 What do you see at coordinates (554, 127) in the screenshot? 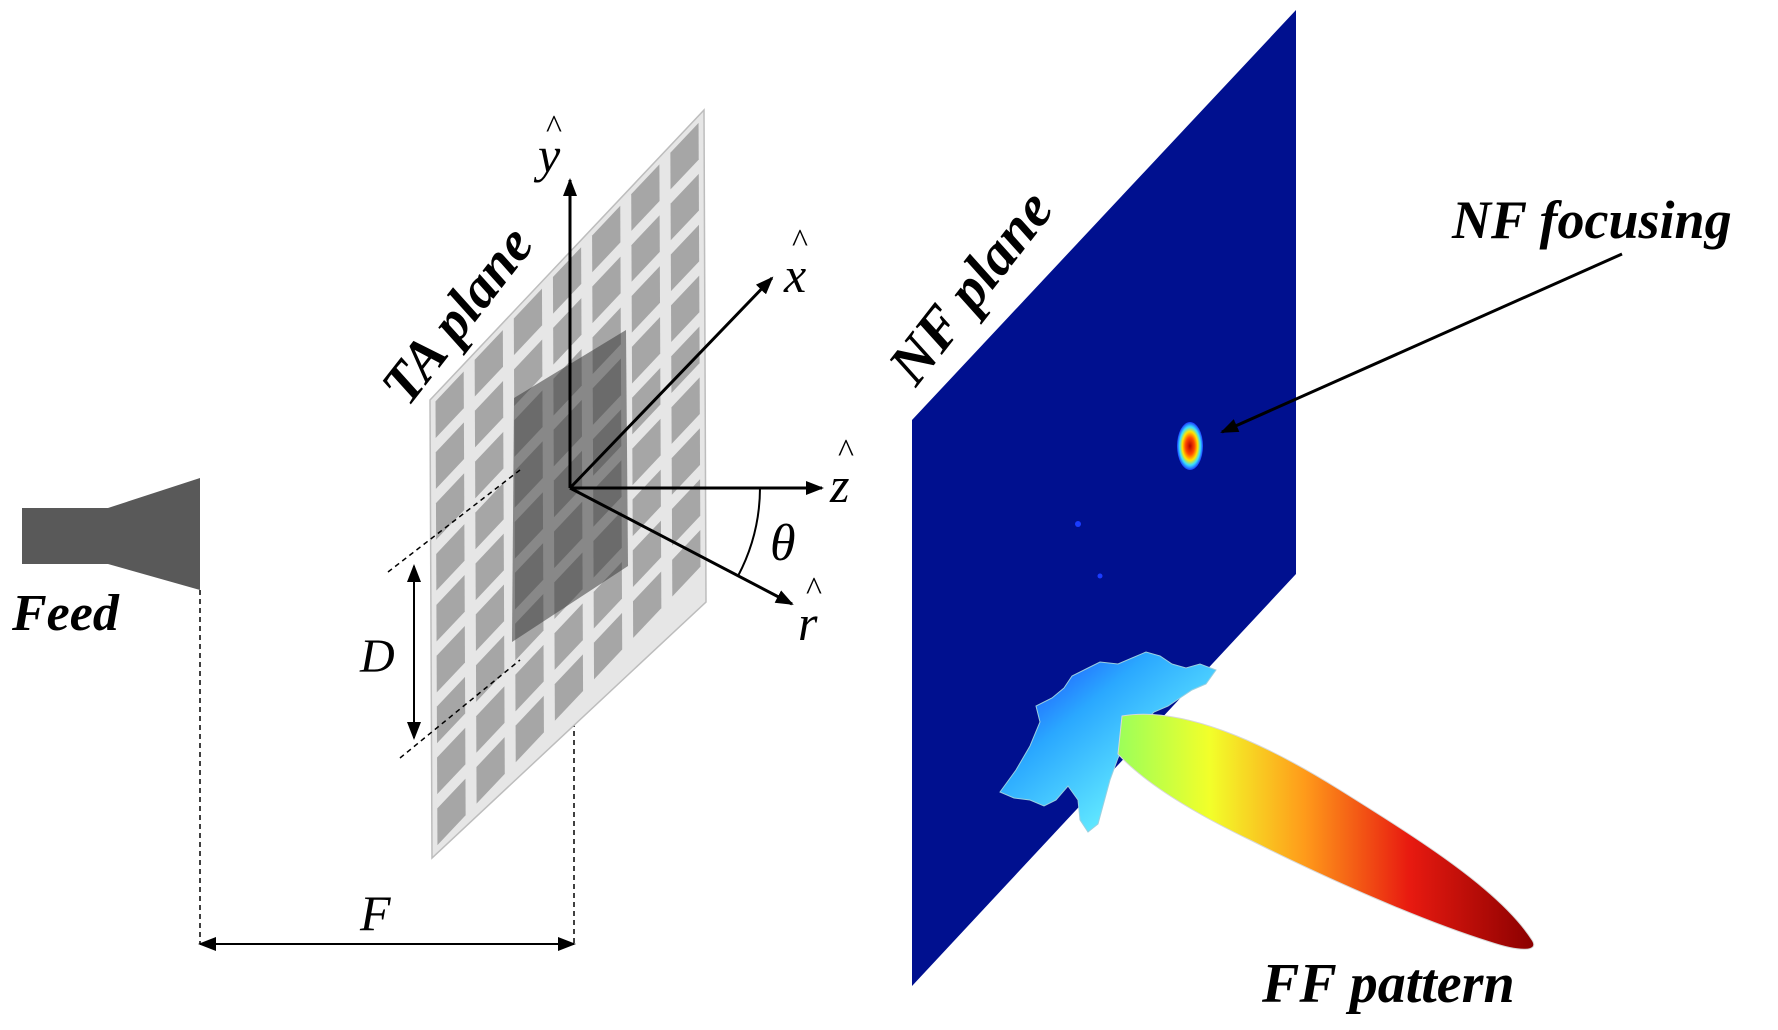
I see `axis-y-hat: ^` at bounding box center [554, 127].